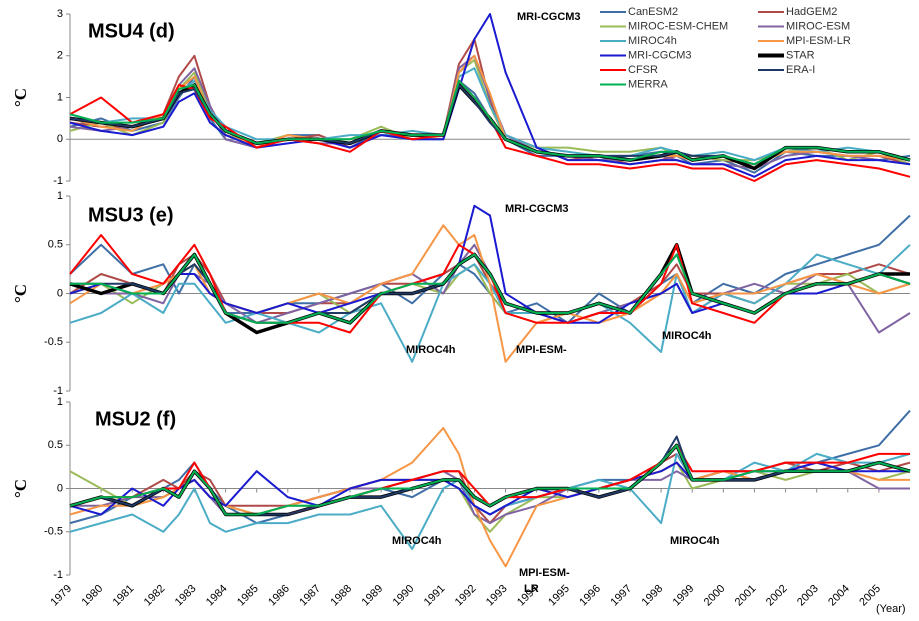 The width and height of the screenshot is (919, 621). I want to click on panel-title: MSU4 (d), so click(131, 31).